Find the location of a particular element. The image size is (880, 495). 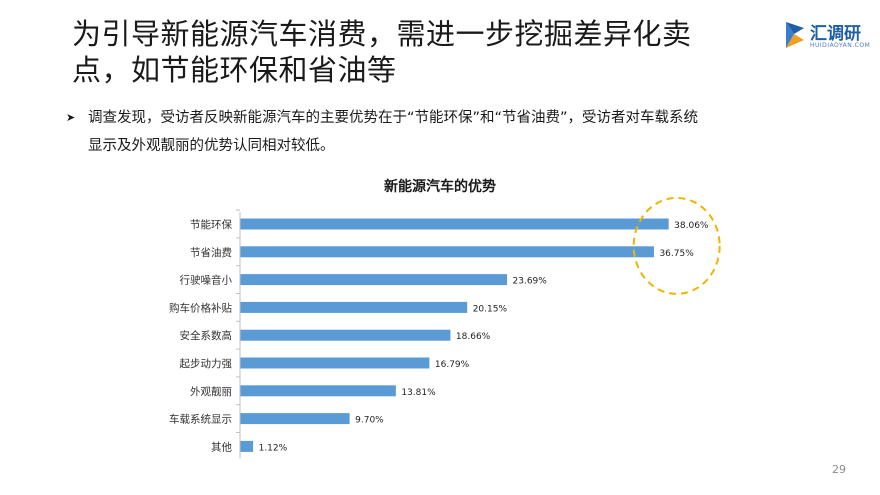

data-label: 38.06% is located at coordinates (691, 226).